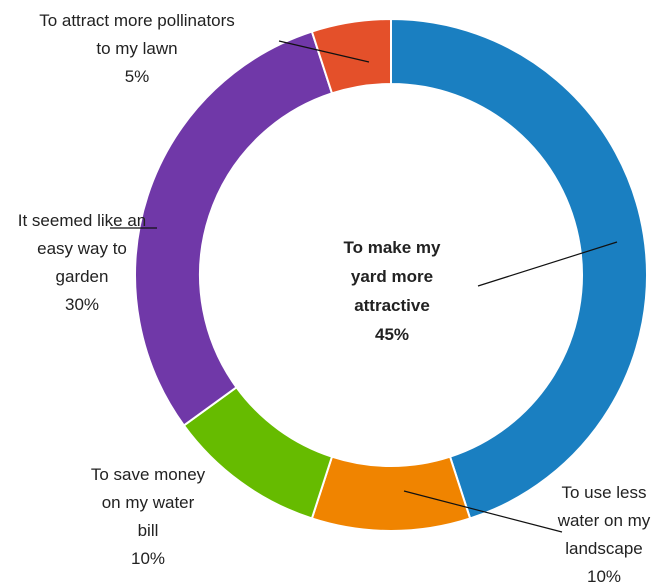 This screenshot has width=658, height=583. Describe the element at coordinates (391, 493) in the screenshot. I see `slice-to-use-less-water-on-my-landscape` at that location.